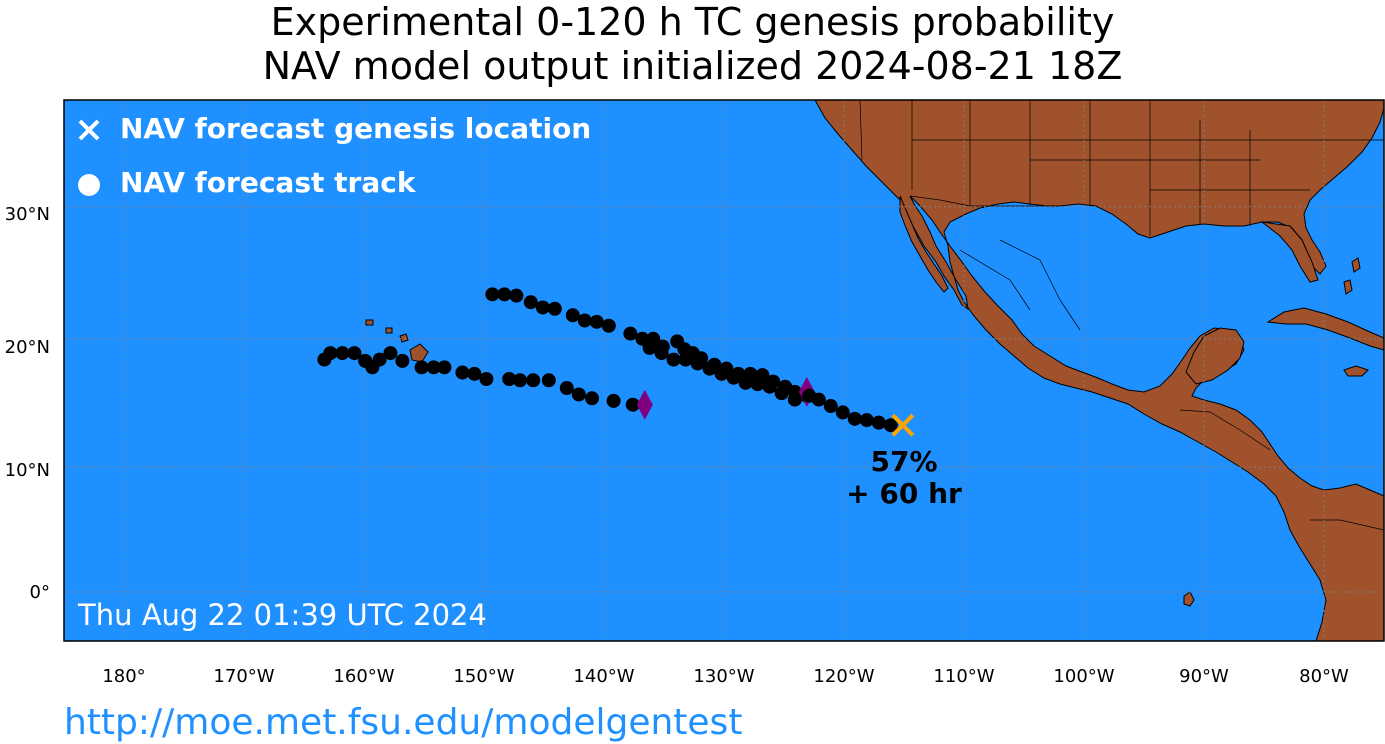 This screenshot has width=1385, height=744. What do you see at coordinates (1215, 356) in the screenshot?
I see `land-yucatan` at bounding box center [1215, 356].